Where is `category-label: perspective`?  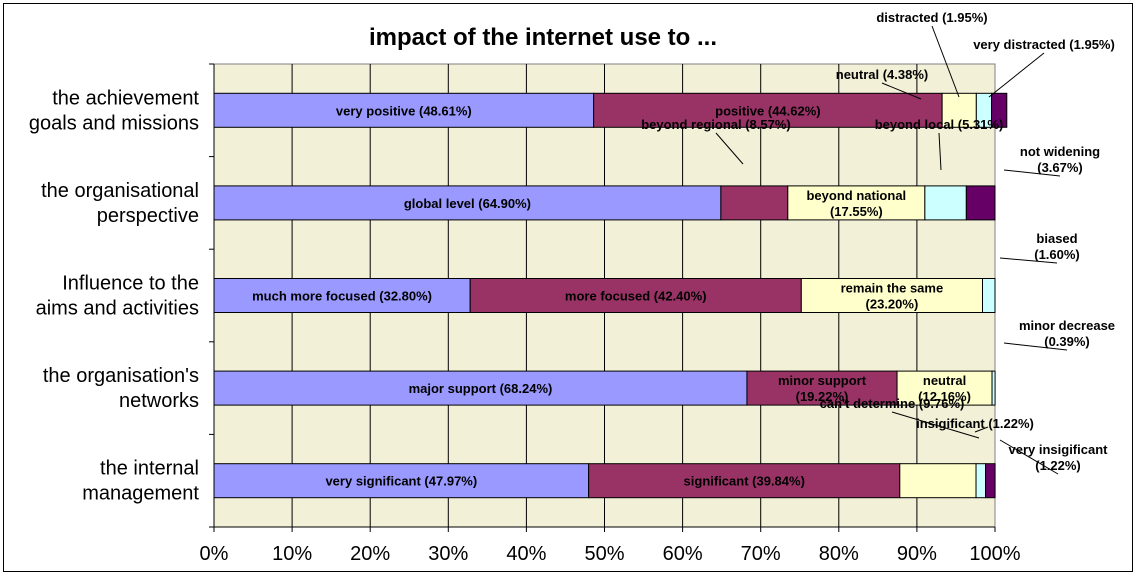 category-label: perspective is located at coordinates (148, 216).